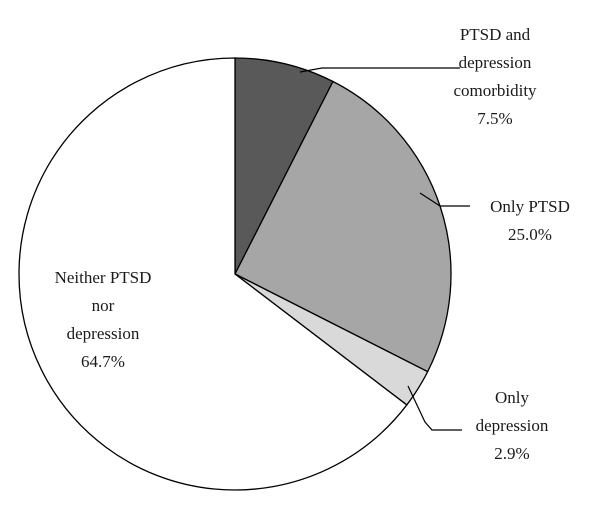 The height and width of the screenshot is (509, 600). What do you see at coordinates (511, 453) in the screenshot?
I see `slice-label-line: 2.9%` at bounding box center [511, 453].